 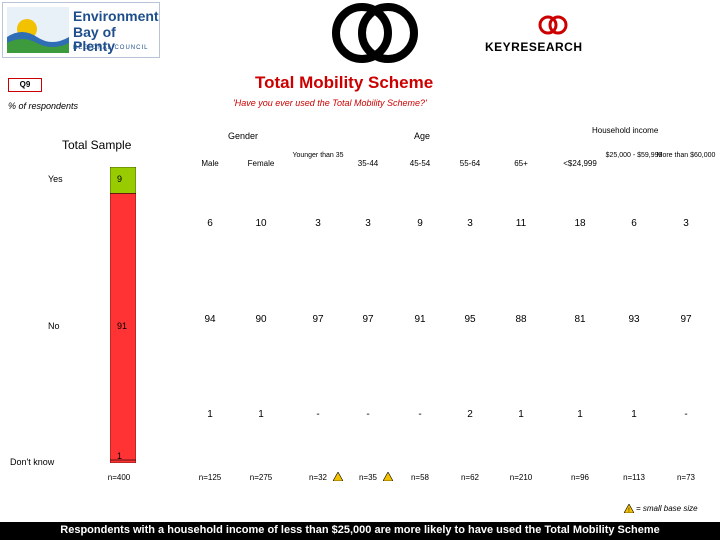 What do you see at coordinates (580, 477) in the screenshot?
I see `column-base: n=96` at bounding box center [580, 477].